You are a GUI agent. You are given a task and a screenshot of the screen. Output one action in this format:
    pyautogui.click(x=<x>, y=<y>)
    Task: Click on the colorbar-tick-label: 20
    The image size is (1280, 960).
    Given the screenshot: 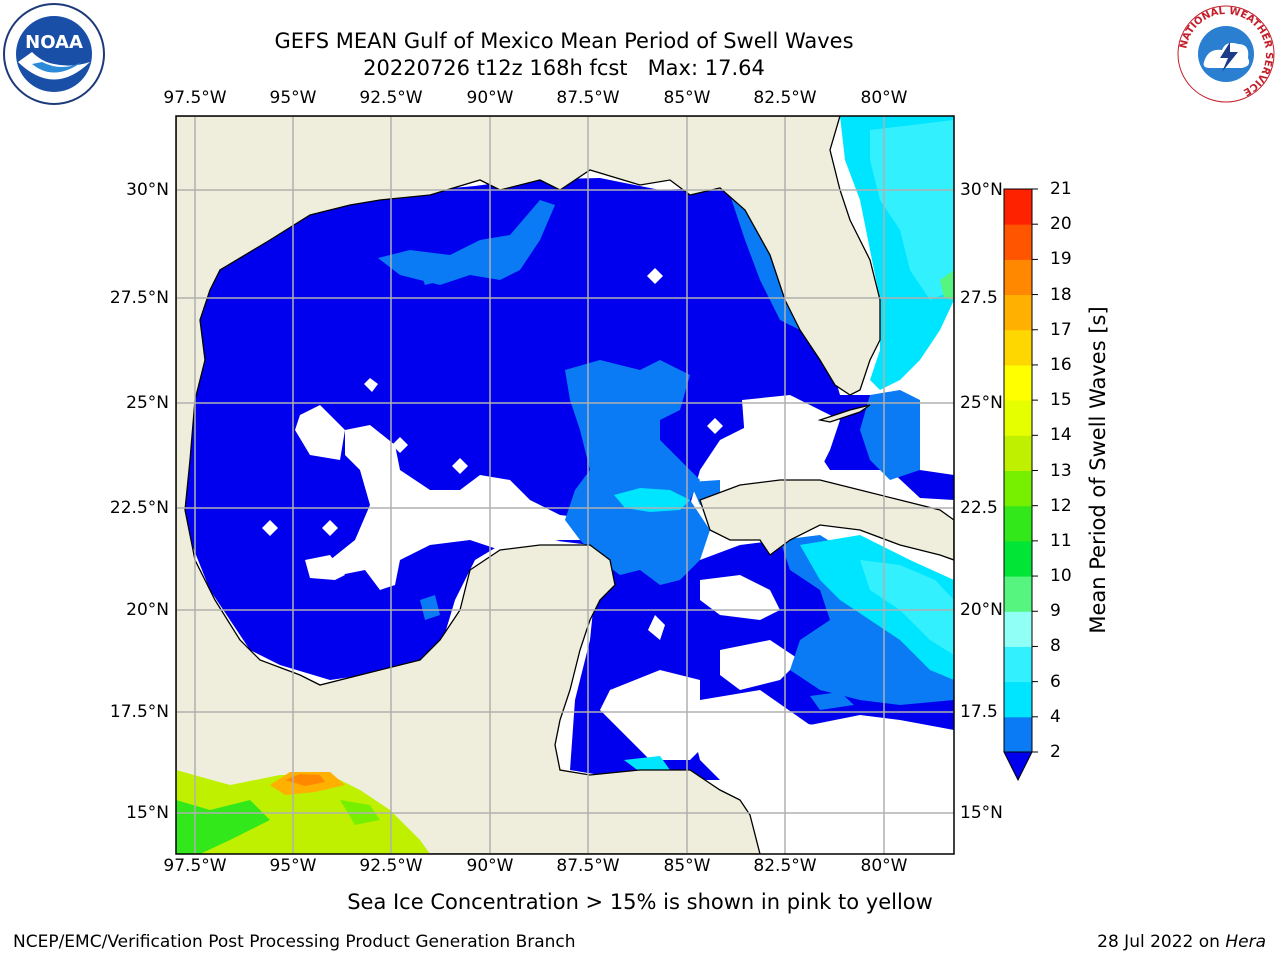 What is the action you would take?
    pyautogui.click(x=1061, y=224)
    